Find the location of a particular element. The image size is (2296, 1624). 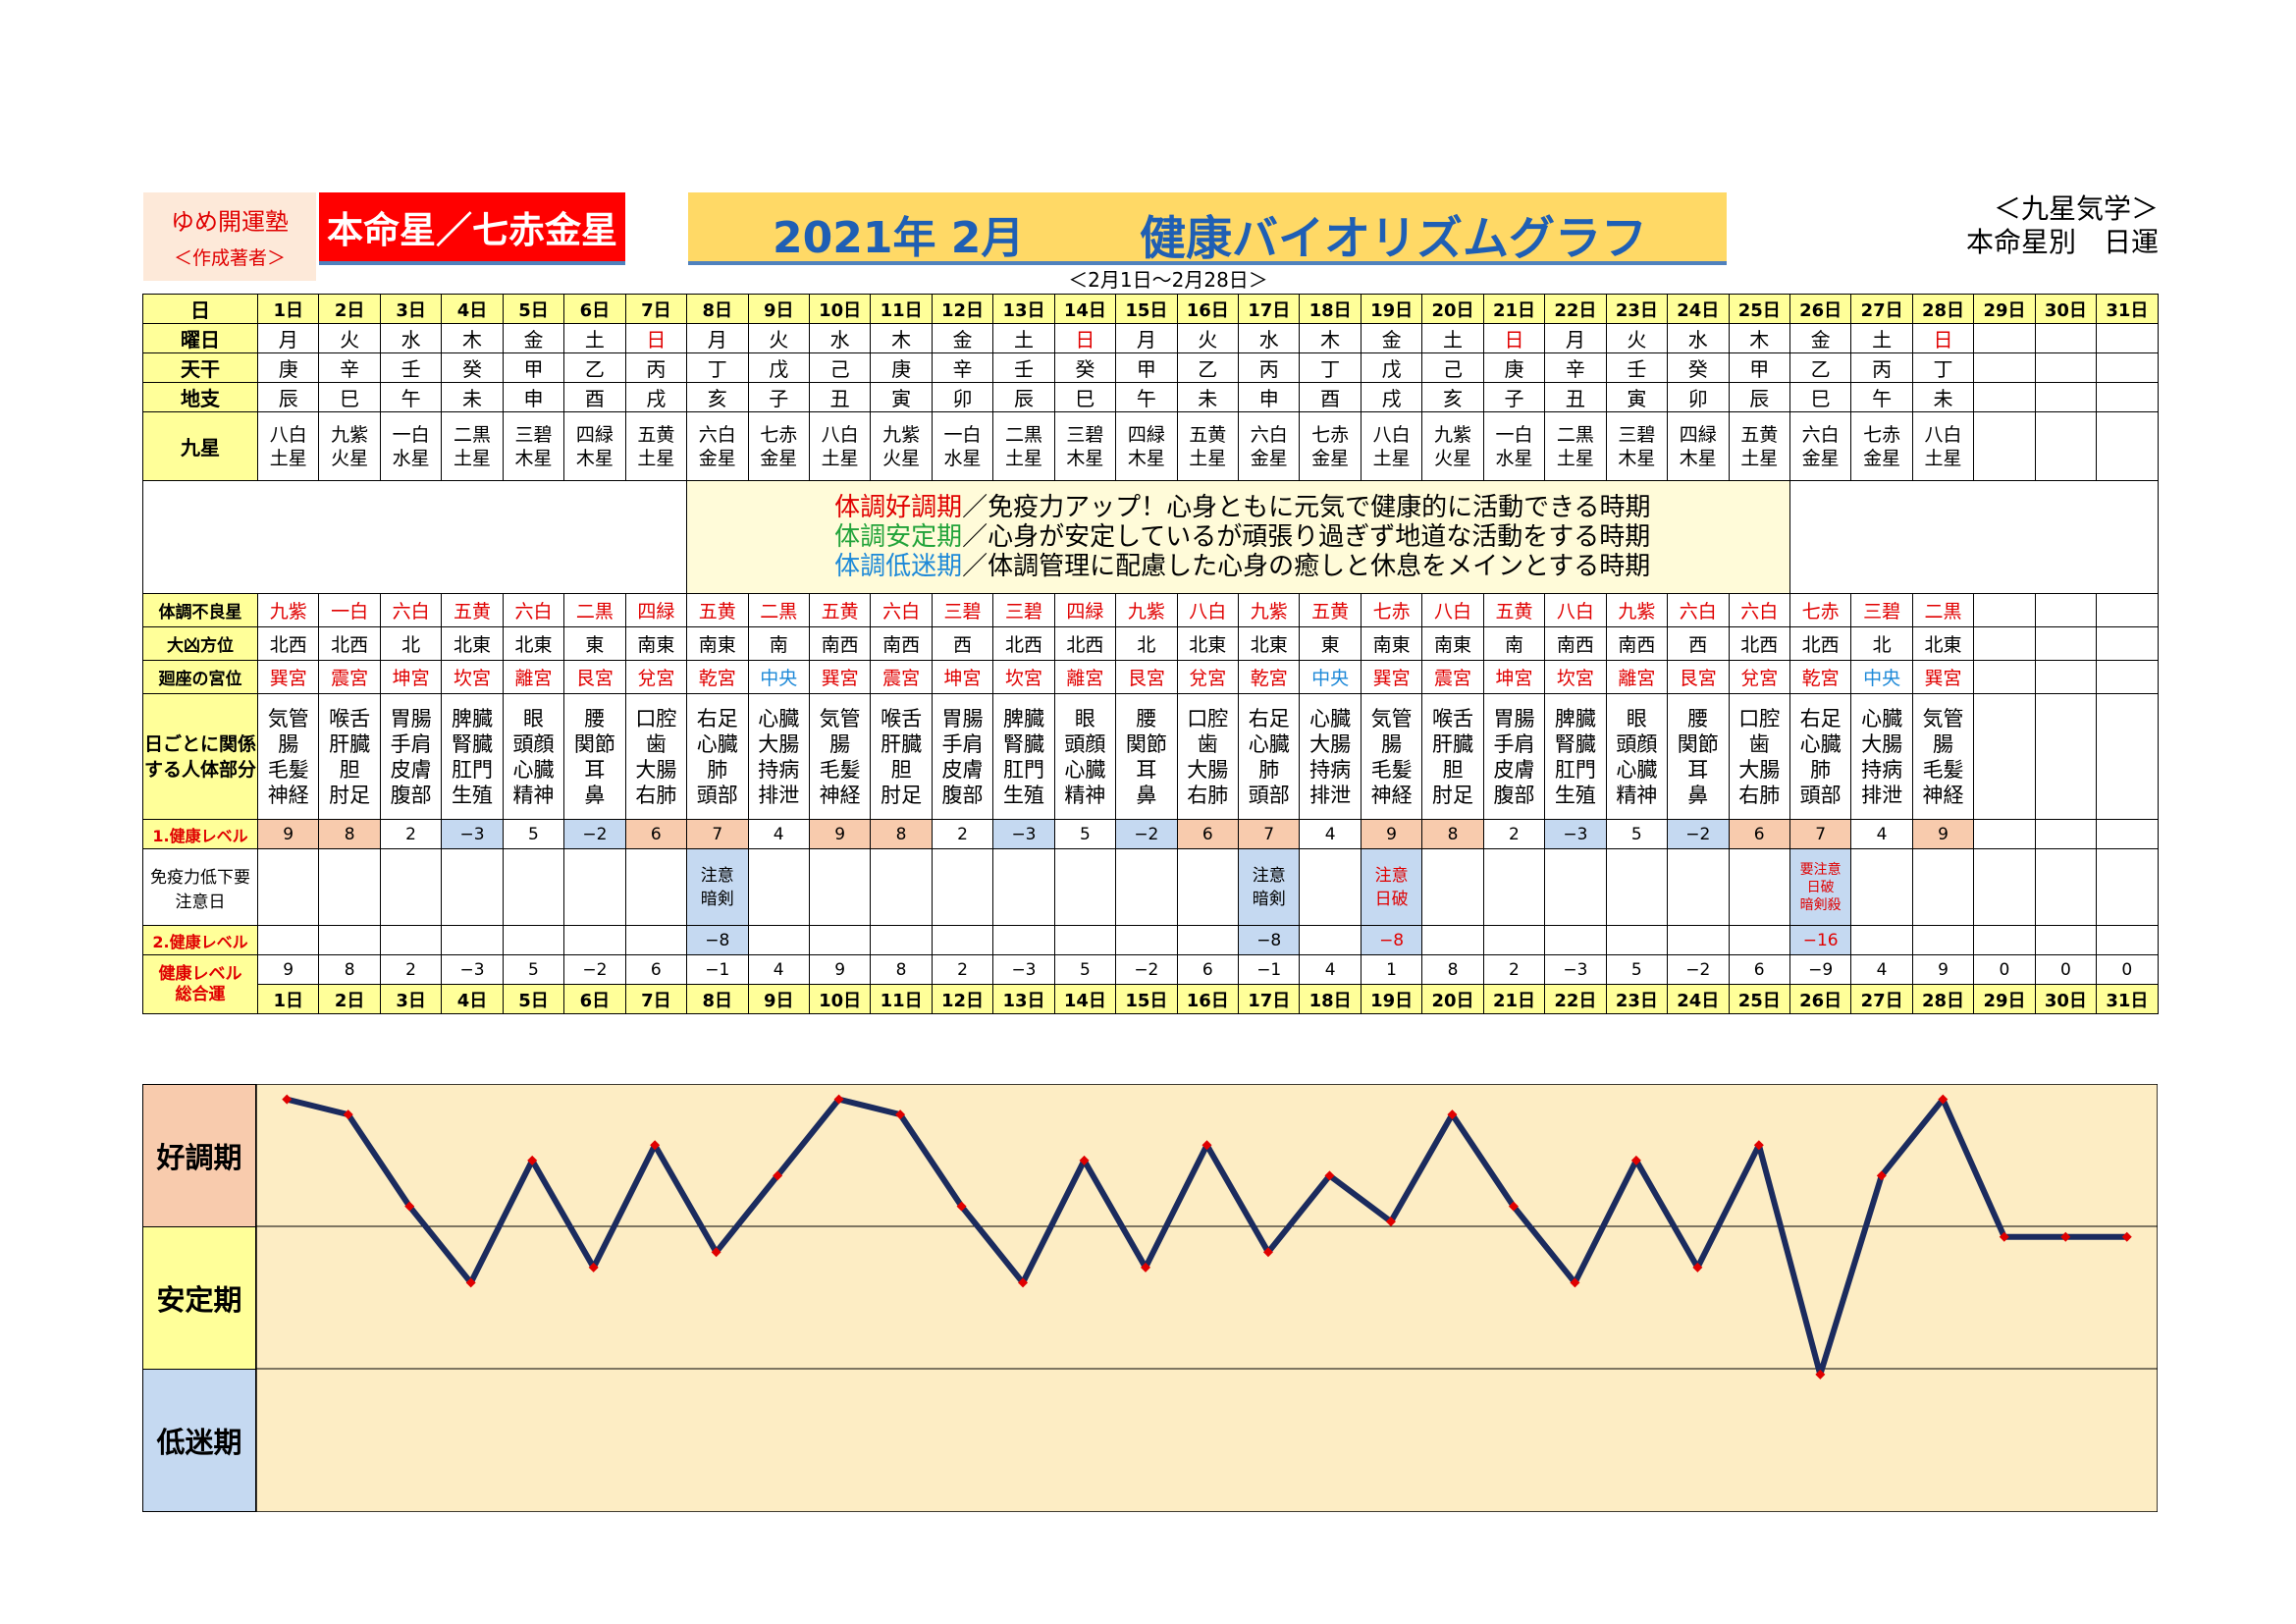

days-cell: 27日 is located at coordinates (1881, 999).